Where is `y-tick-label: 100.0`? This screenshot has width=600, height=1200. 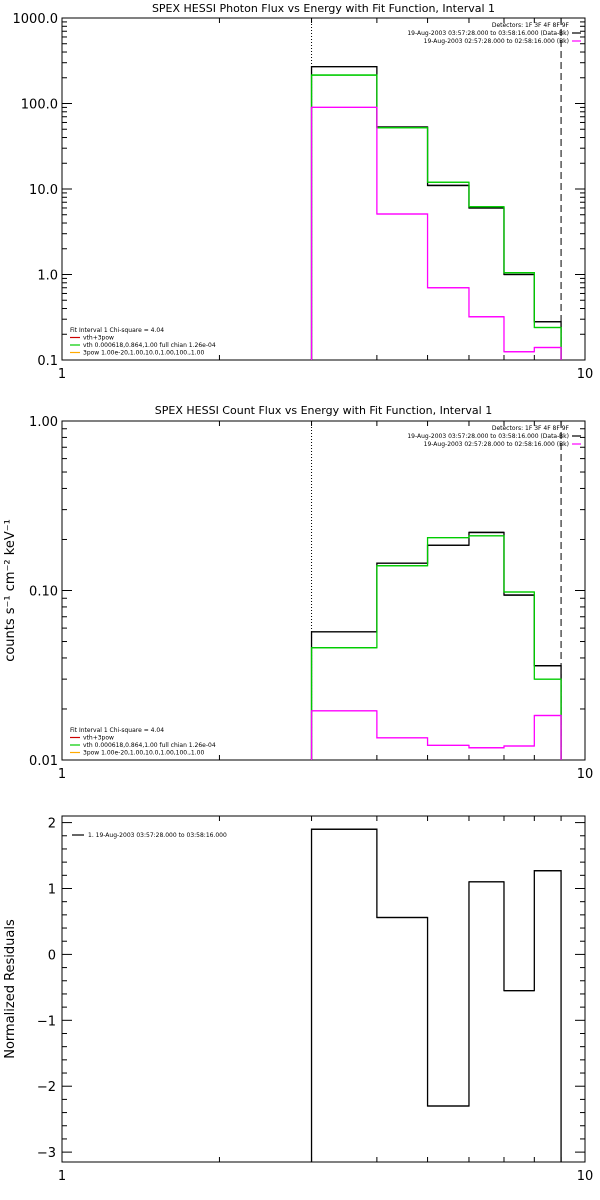
y-tick-label: 100.0 is located at coordinates (39, 105).